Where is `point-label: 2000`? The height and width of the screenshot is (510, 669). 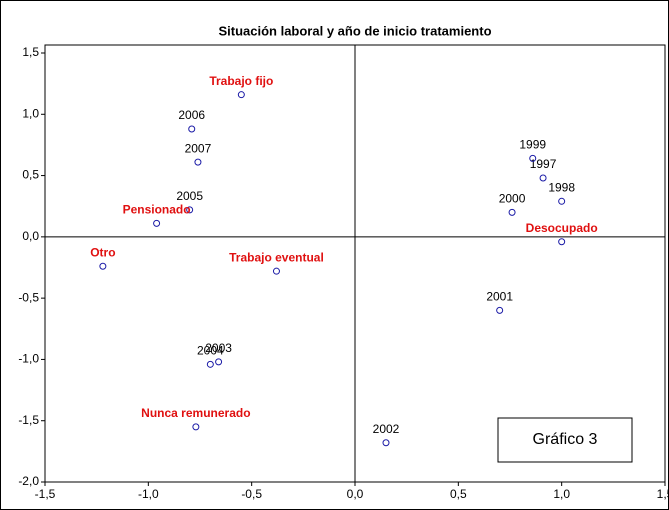 point-label: 2000 is located at coordinates (512, 199).